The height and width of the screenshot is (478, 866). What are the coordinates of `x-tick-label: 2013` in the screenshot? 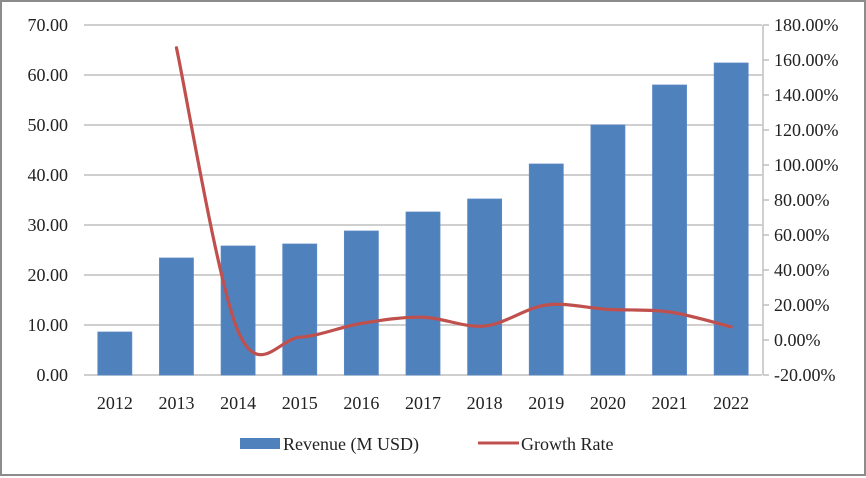 It's located at (176, 403).